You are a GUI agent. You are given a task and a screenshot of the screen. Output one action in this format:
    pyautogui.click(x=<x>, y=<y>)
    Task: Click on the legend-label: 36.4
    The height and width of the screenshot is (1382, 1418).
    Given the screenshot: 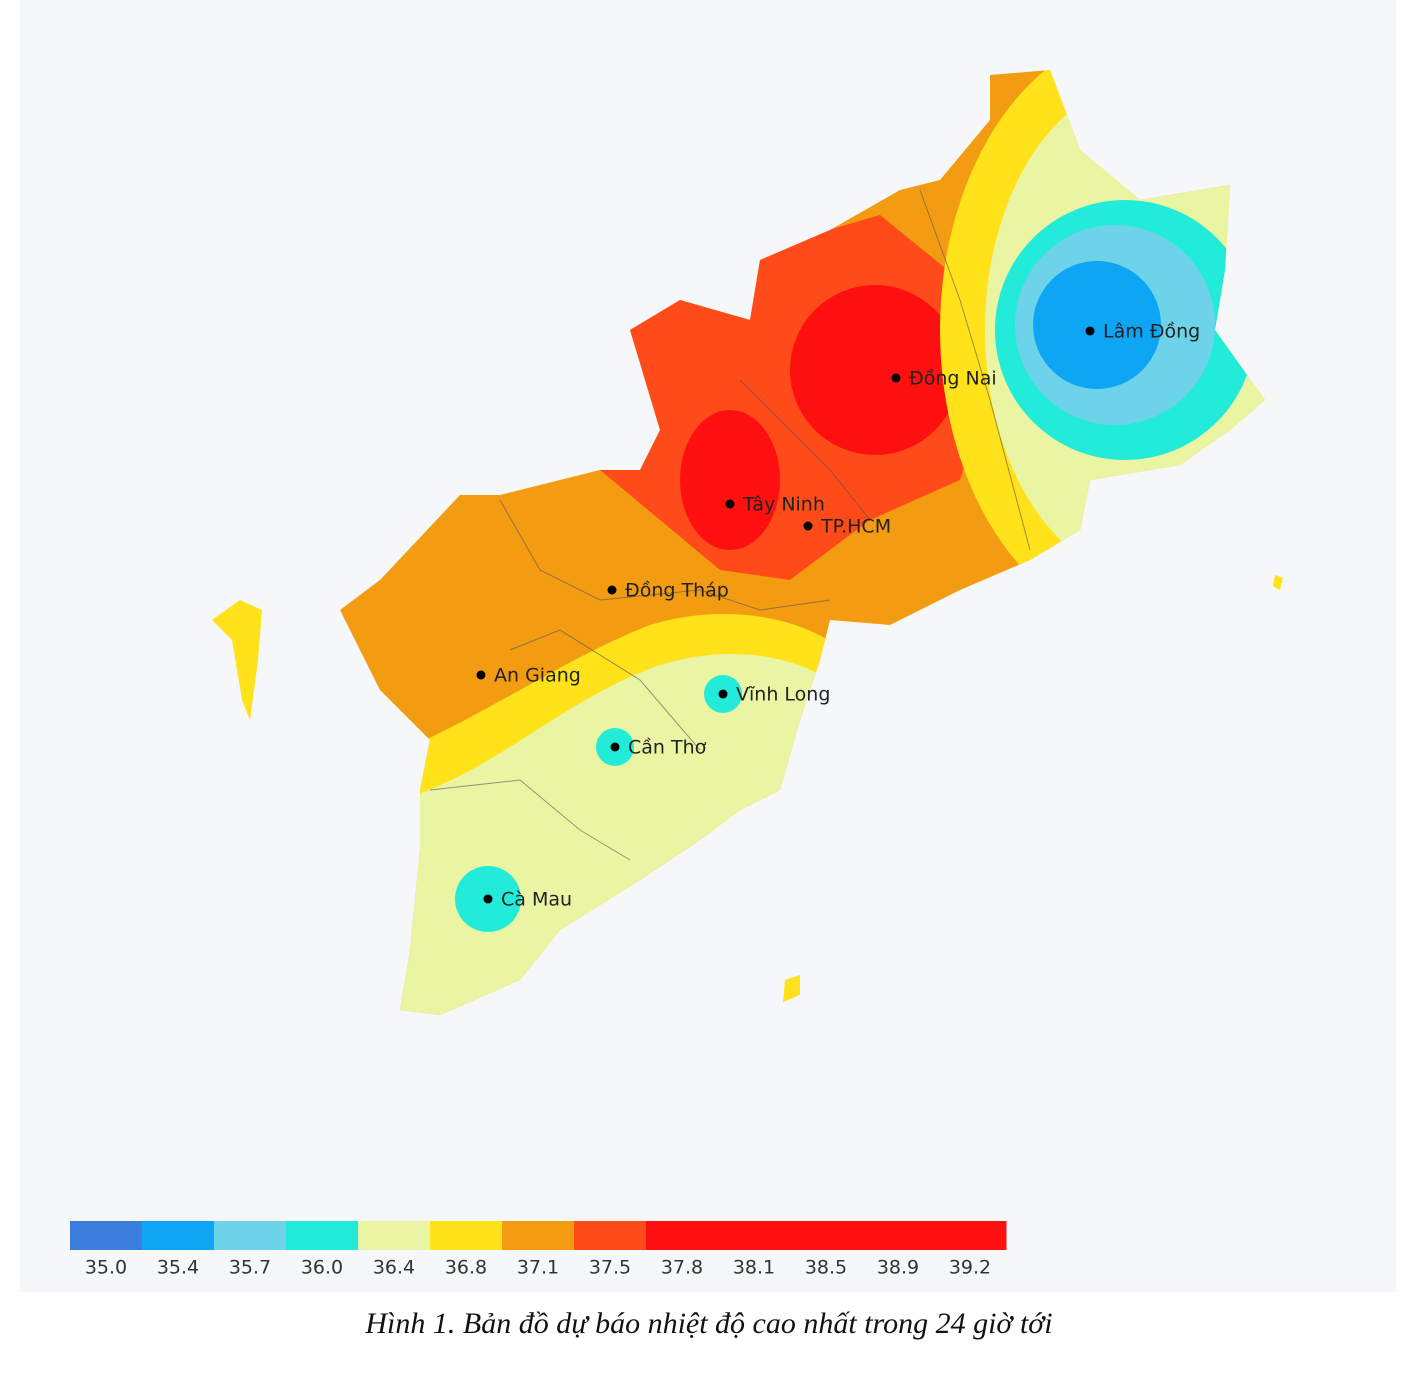 What is the action you would take?
    pyautogui.click(x=394, y=1268)
    